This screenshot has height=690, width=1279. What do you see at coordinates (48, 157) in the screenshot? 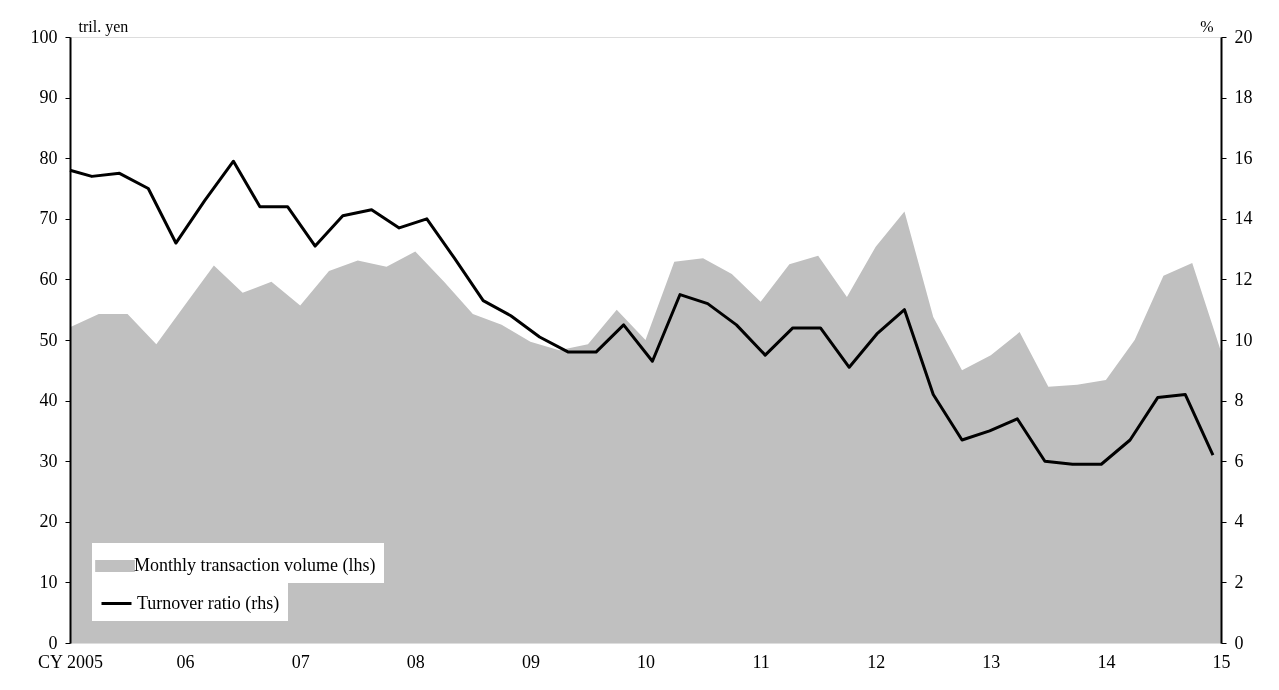
I see `y-tick-label: 80` at bounding box center [48, 157].